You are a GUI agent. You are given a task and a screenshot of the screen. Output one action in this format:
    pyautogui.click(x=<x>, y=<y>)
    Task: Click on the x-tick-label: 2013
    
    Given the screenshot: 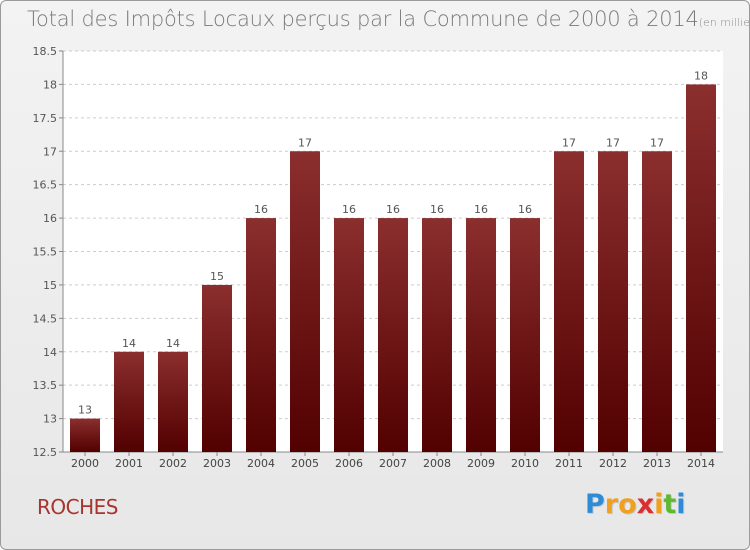 What is the action you would take?
    pyautogui.click(x=657, y=463)
    